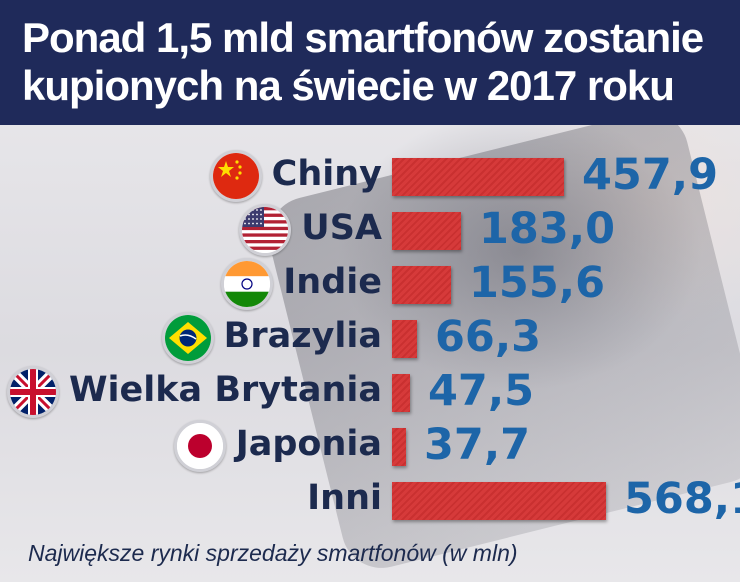 This screenshot has width=740, height=582. I want to click on chart-row: Brazylia 66,3, so click(370, 338).